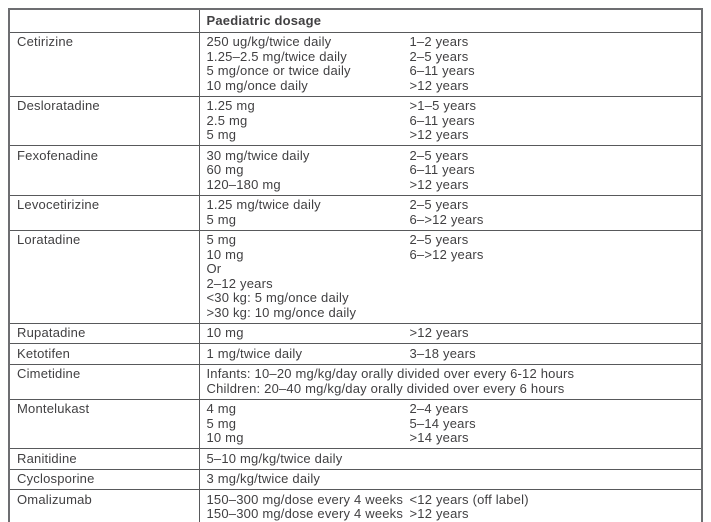 This screenshot has width=711, height=522. I want to click on dosage-line: 5 mg >12 years, so click(450, 135).